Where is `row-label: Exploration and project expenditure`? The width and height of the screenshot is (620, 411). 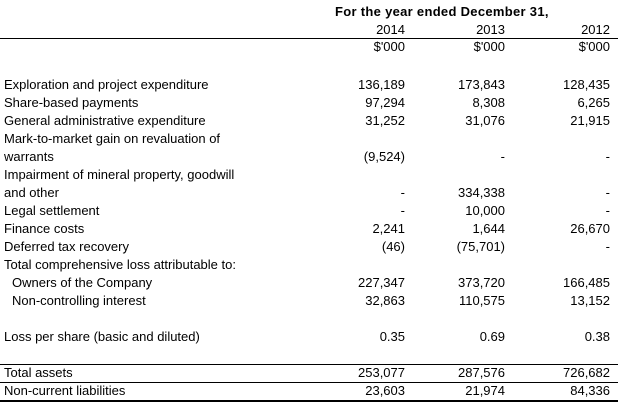
row-label: Exploration and project expenditure is located at coordinates (106, 84).